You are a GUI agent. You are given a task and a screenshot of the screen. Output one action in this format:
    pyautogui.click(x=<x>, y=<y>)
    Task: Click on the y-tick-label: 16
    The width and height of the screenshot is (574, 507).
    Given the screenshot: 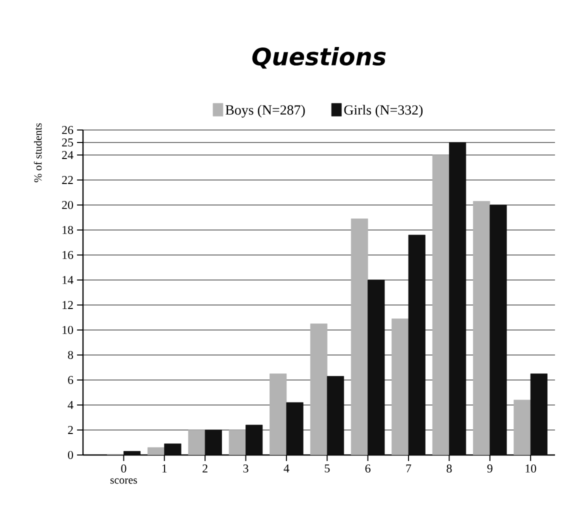 What is the action you would take?
    pyautogui.click(x=68, y=254)
    